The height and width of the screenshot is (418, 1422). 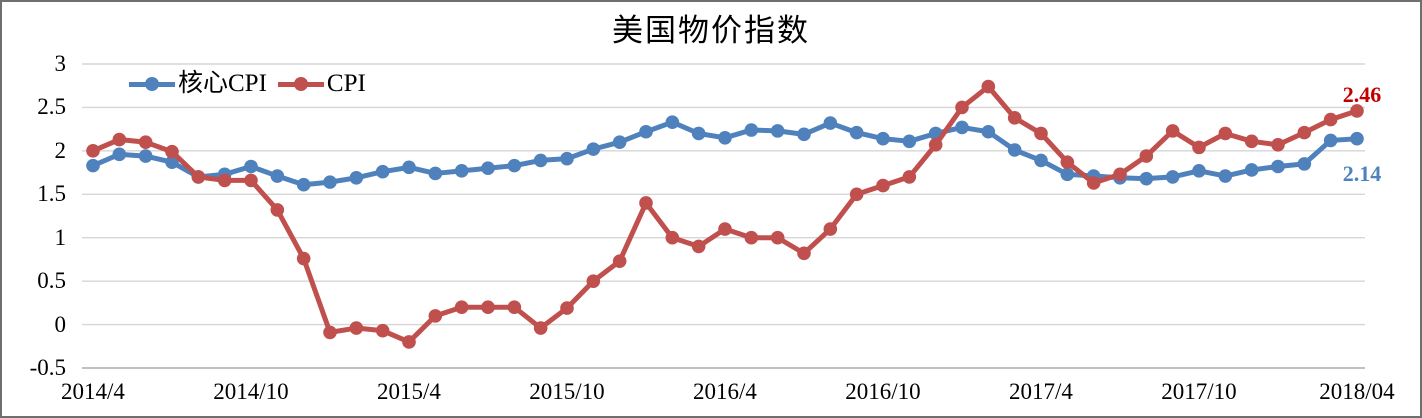 I want to click on y-tick-label: 1.5, so click(x=51, y=194).